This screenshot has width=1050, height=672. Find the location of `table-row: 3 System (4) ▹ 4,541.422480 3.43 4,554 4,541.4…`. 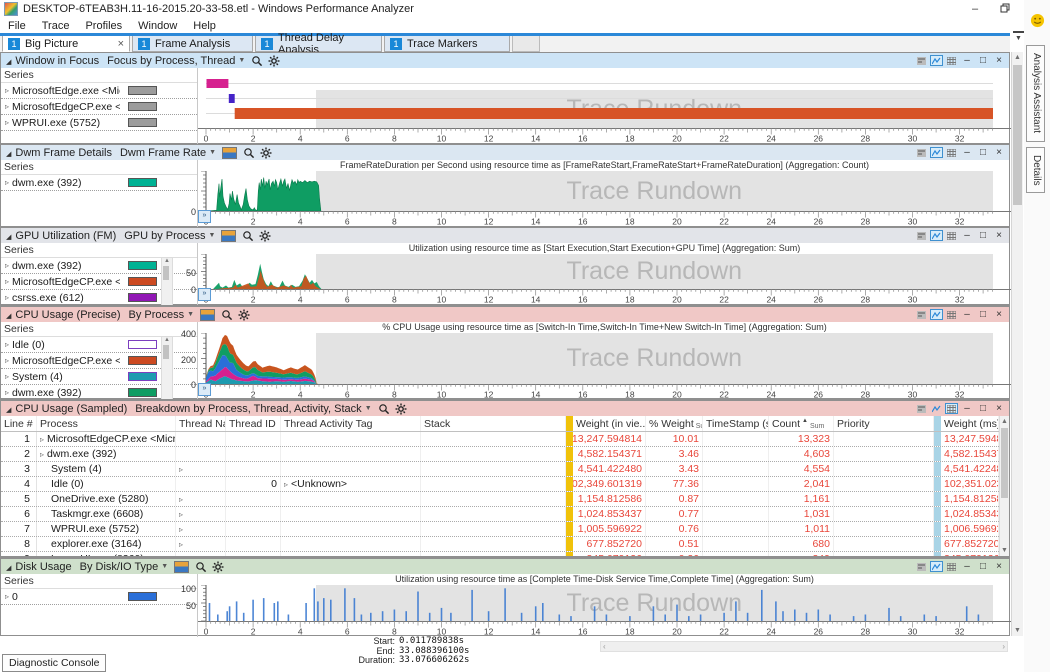

table-row: 3 System (4) ▹ 4,541.422480 3.43 4,554 4,541.4… is located at coordinates (500, 469).